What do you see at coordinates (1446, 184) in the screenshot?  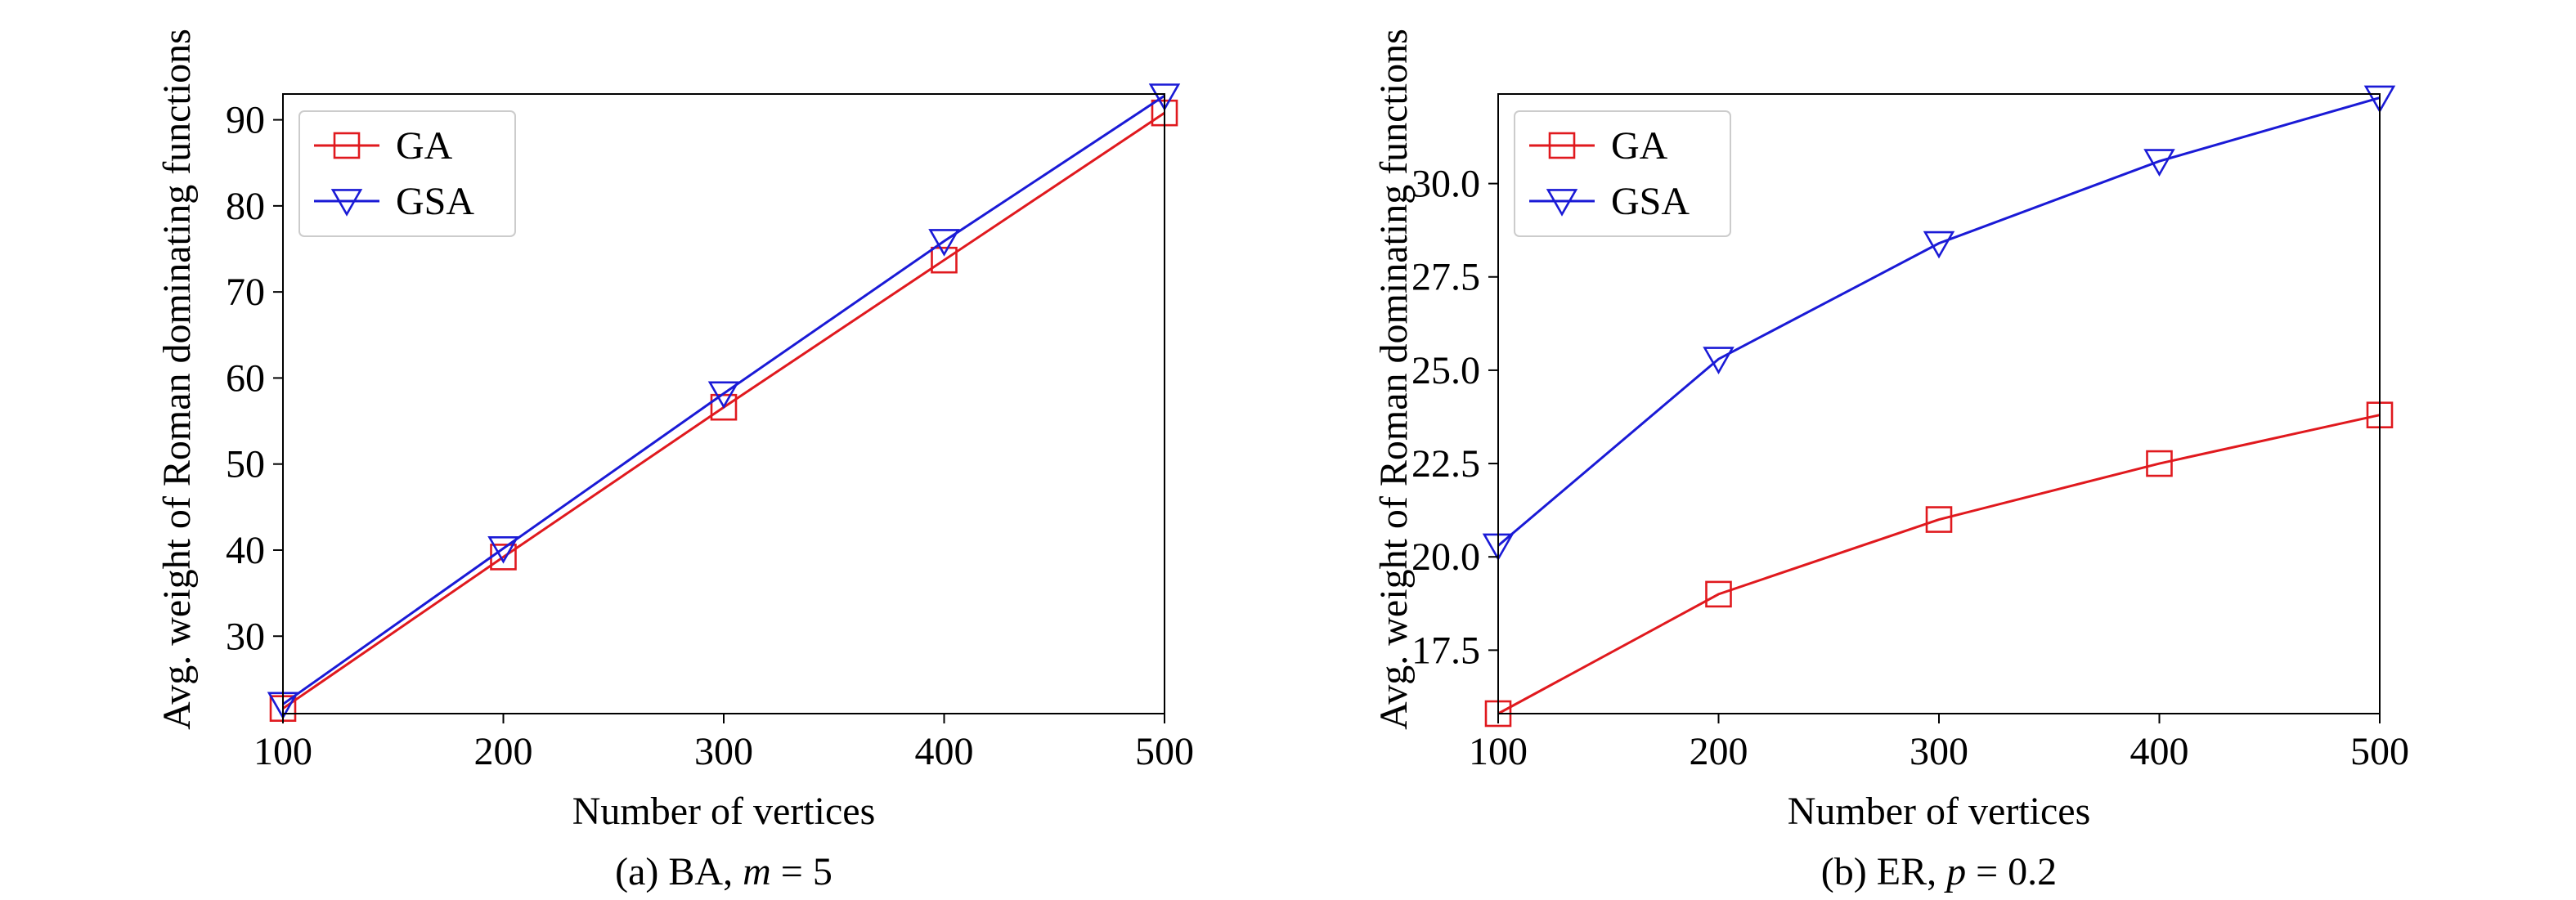 I see `y-tick-label: 30.0` at bounding box center [1446, 184].